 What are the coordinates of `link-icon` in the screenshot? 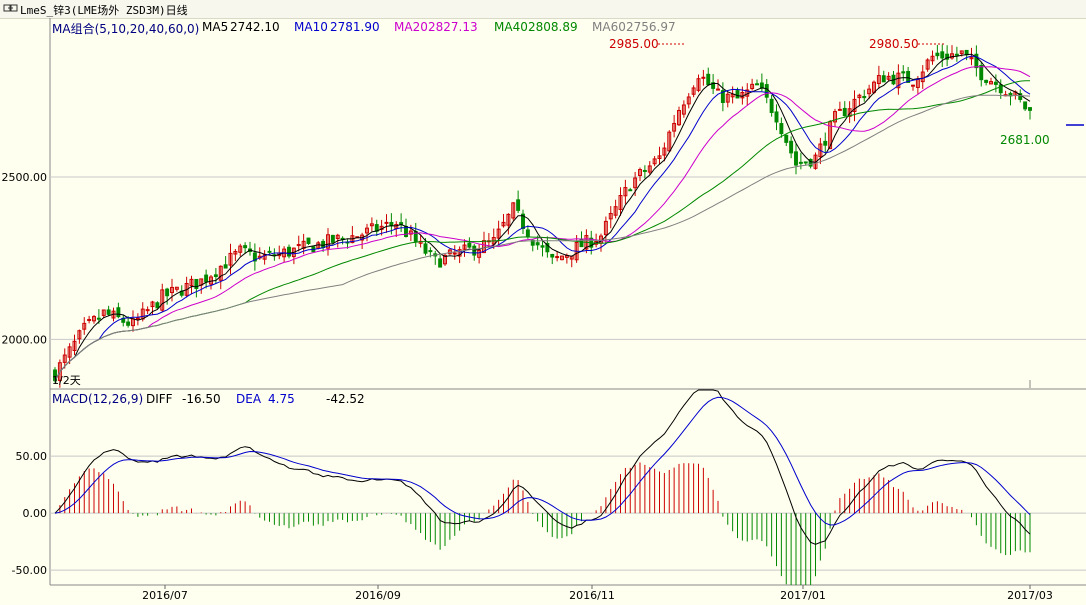 It's located at (11, 9).